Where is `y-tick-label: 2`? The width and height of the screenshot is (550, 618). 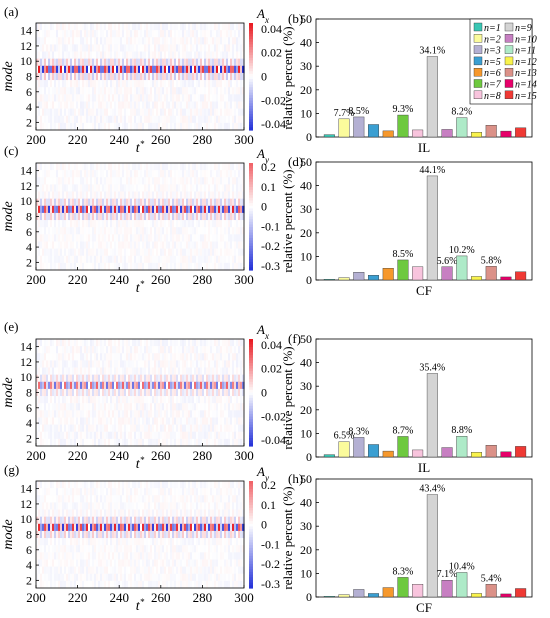 y-tick-label: 2 is located at coordinates (29, 438).